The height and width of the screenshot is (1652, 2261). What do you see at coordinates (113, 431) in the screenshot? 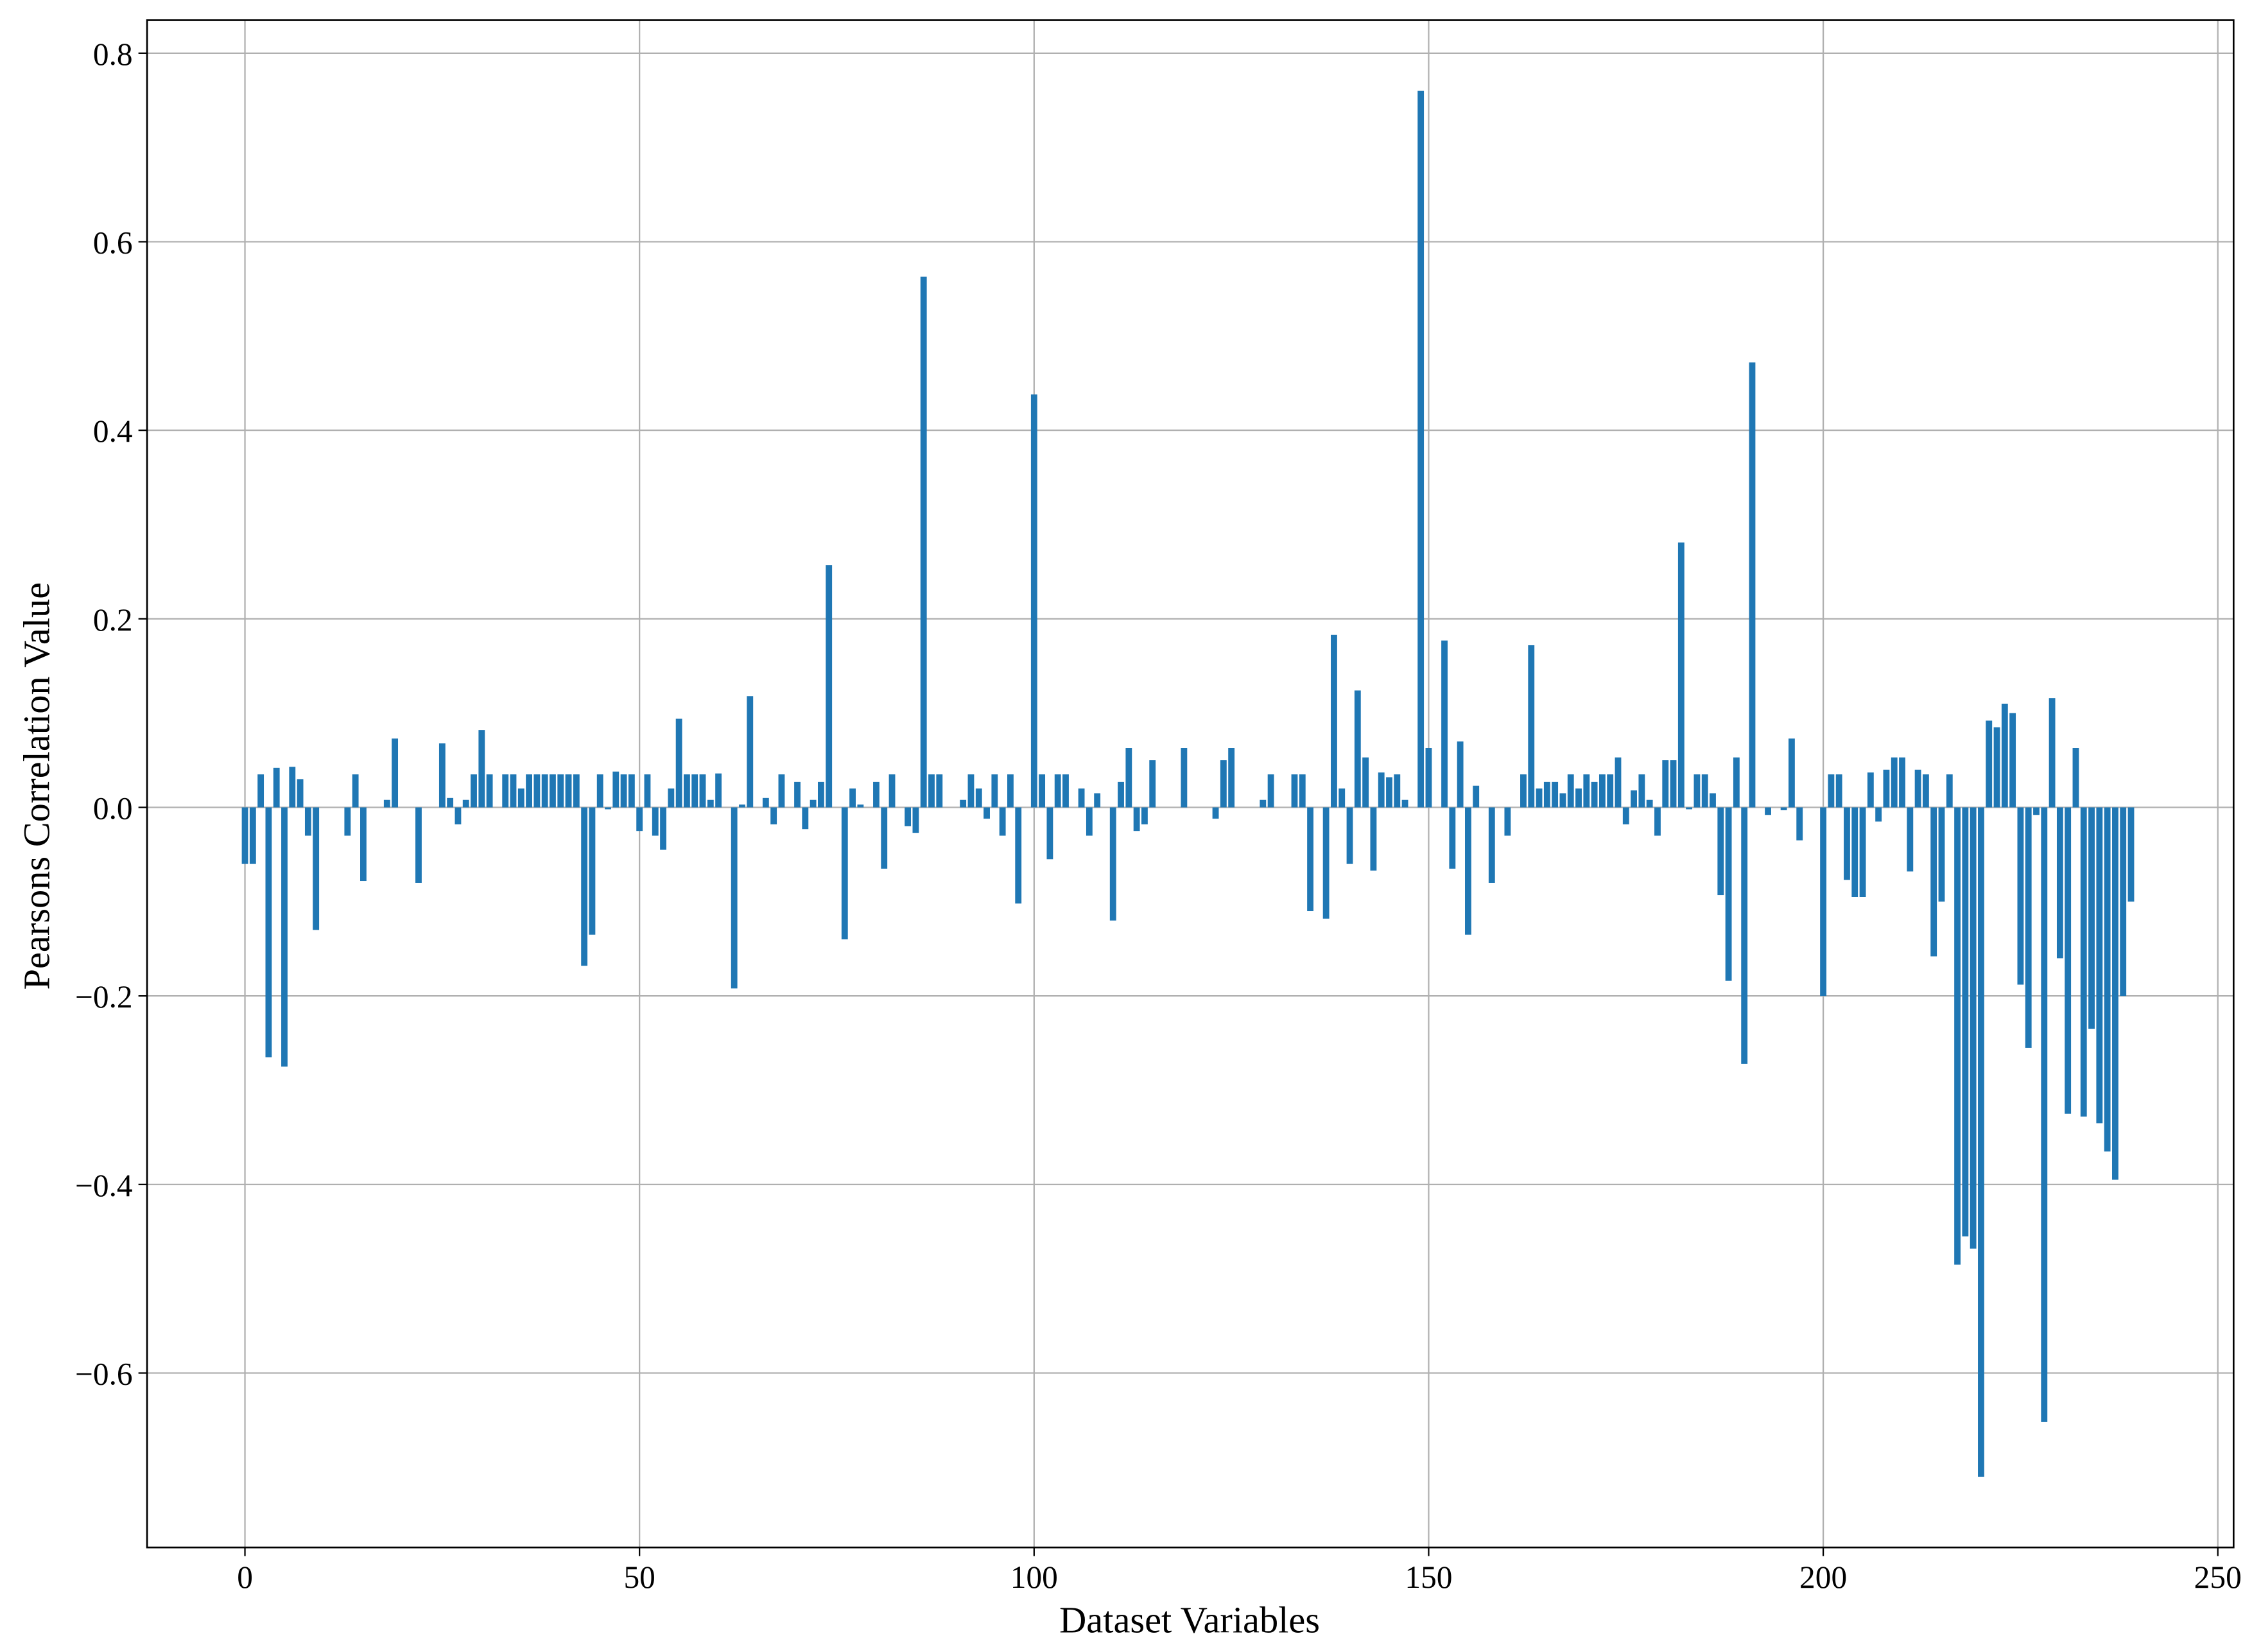
I see `y-tick-label: 0.4` at bounding box center [113, 431].